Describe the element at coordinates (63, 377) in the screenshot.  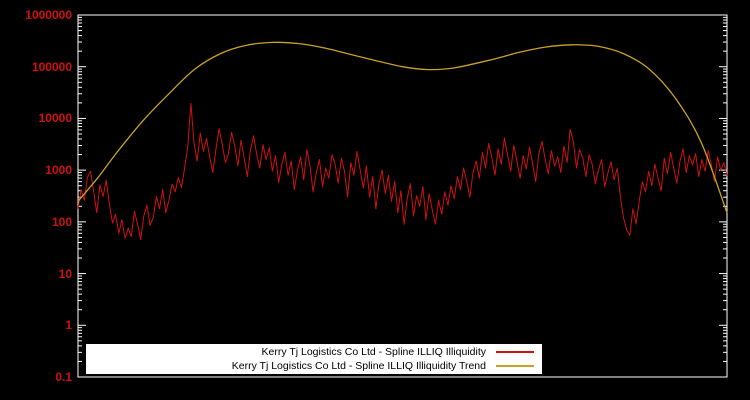
I see `y-tick-label: 0.1` at that location.